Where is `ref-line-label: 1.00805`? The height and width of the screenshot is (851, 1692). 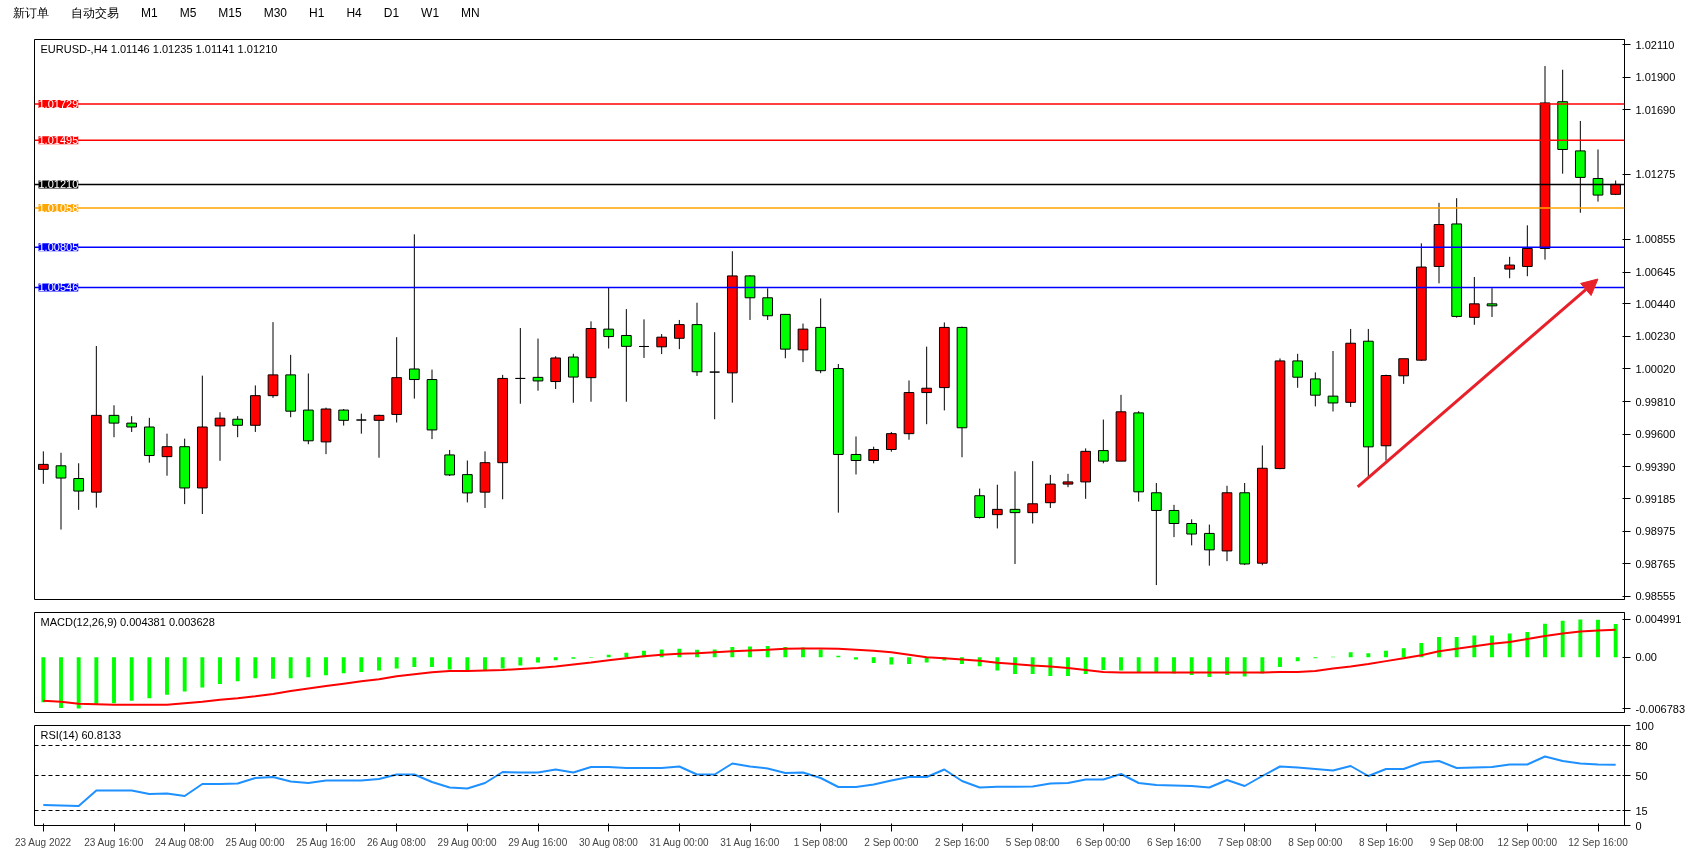 ref-line-label: 1.00805 is located at coordinates (58, 247).